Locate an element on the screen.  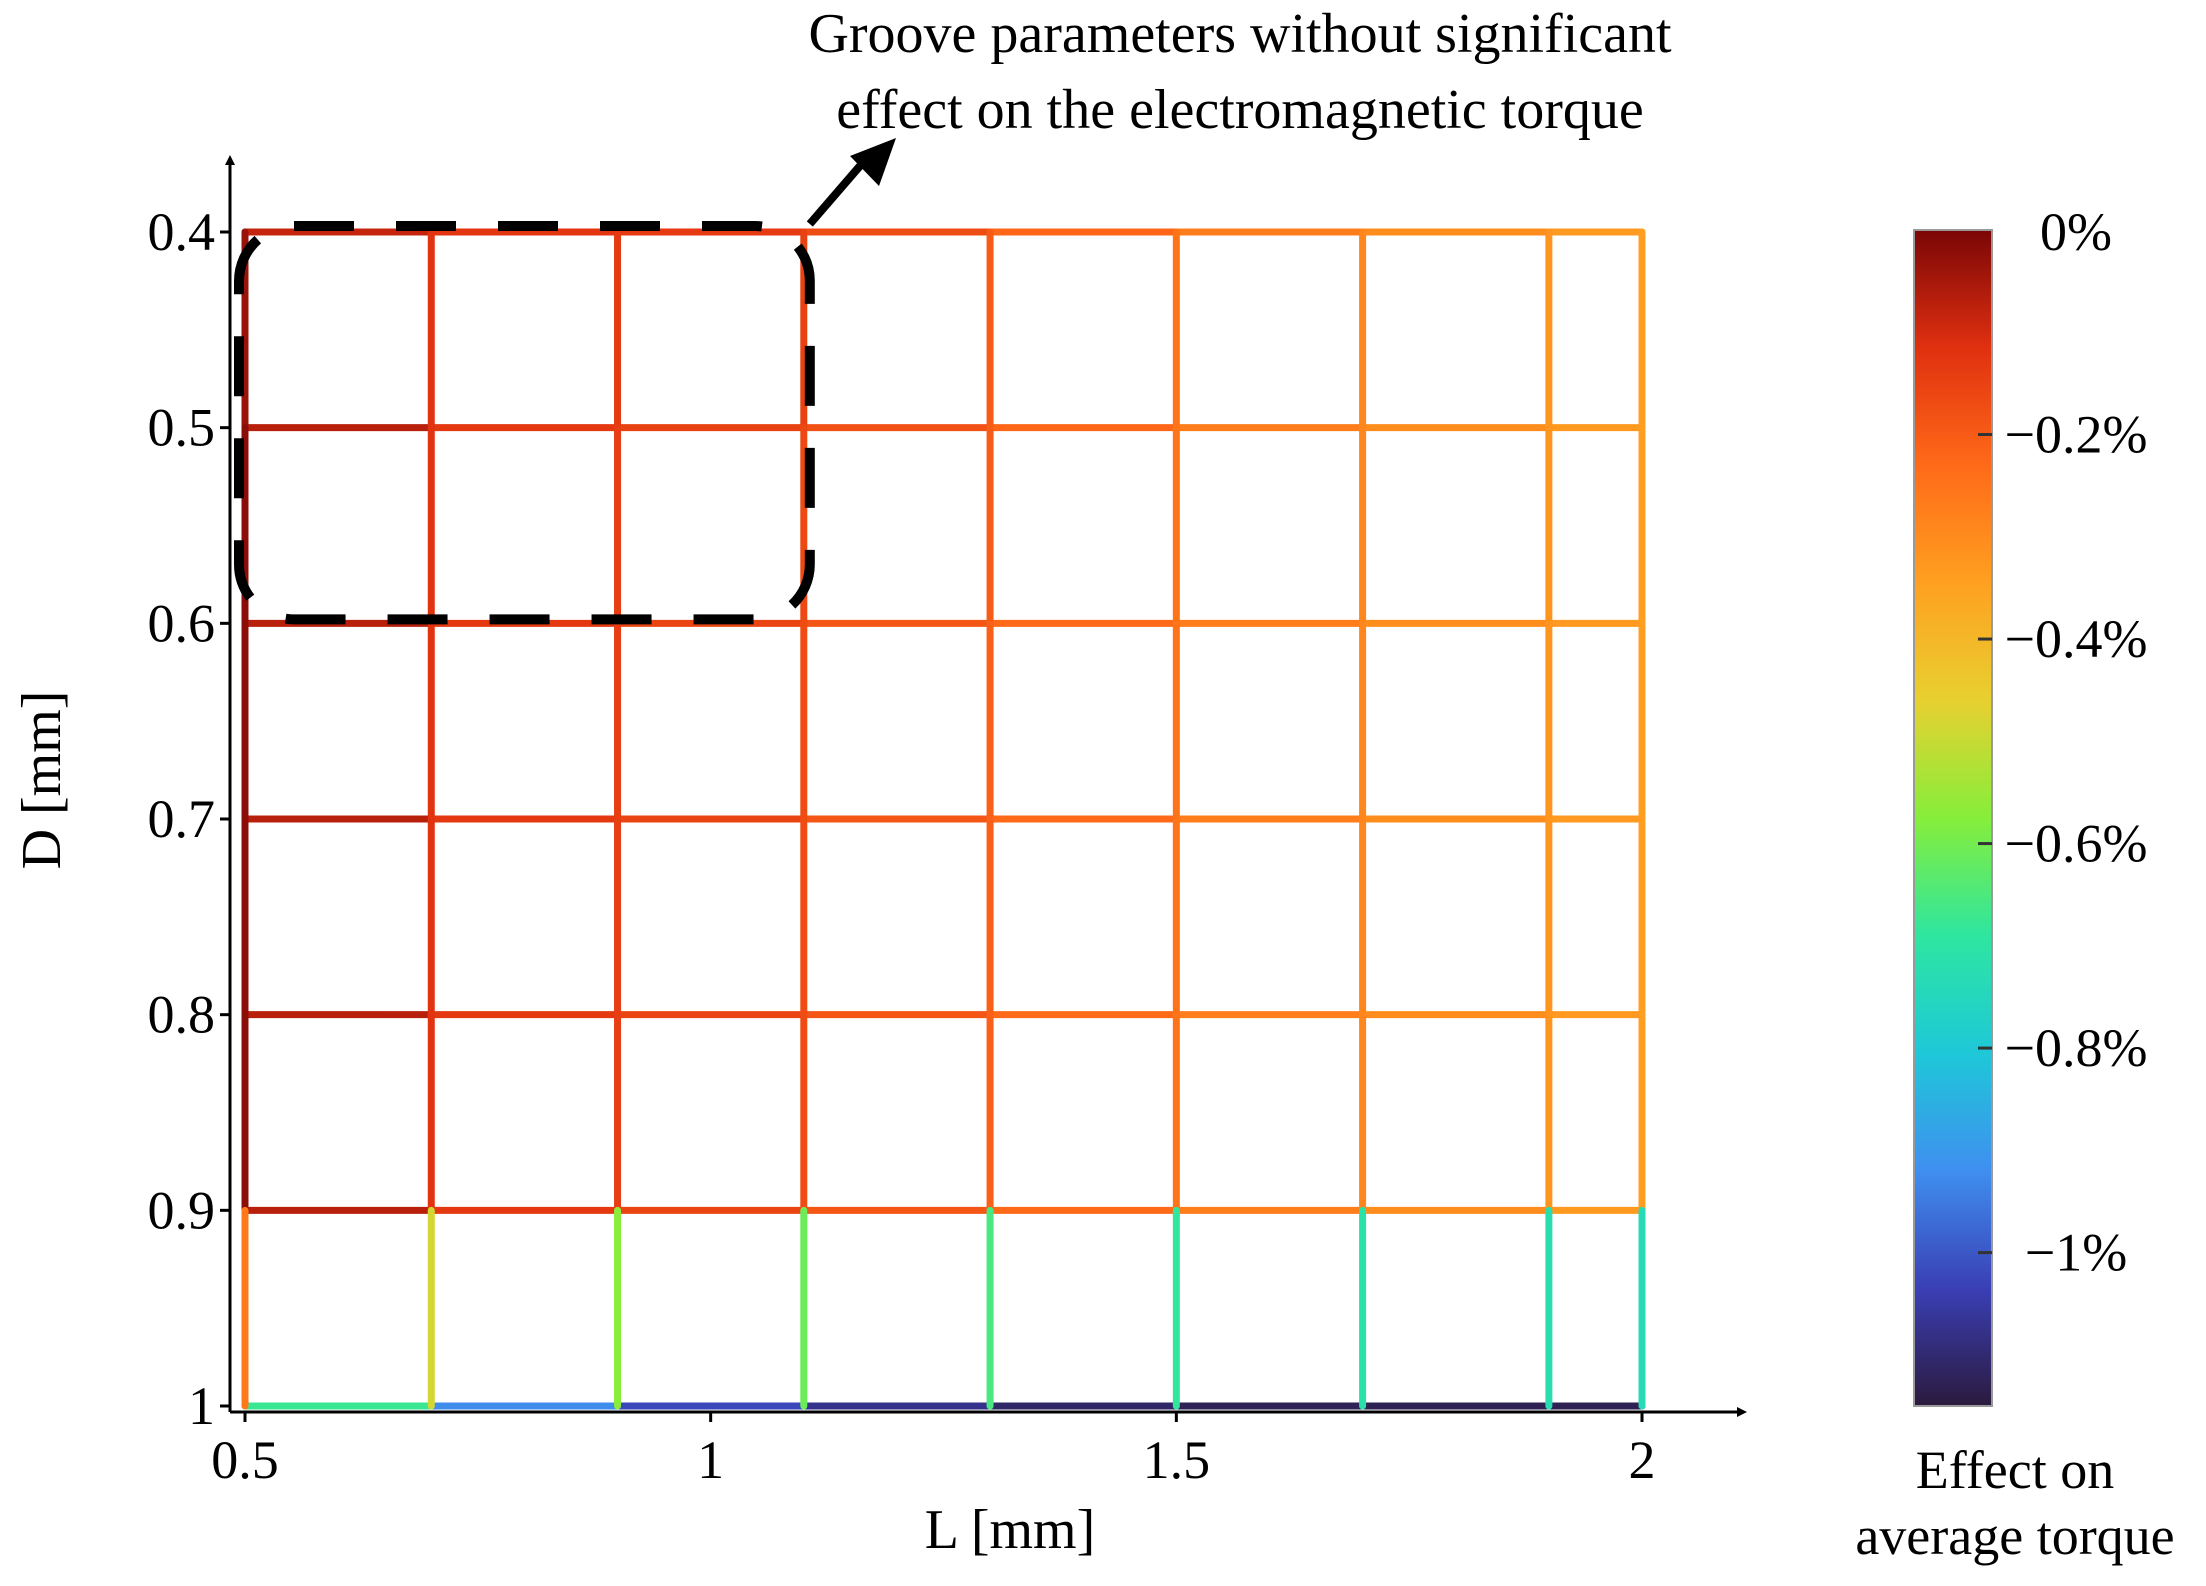
y-tick-label: 0.6 is located at coordinates (182, 623).